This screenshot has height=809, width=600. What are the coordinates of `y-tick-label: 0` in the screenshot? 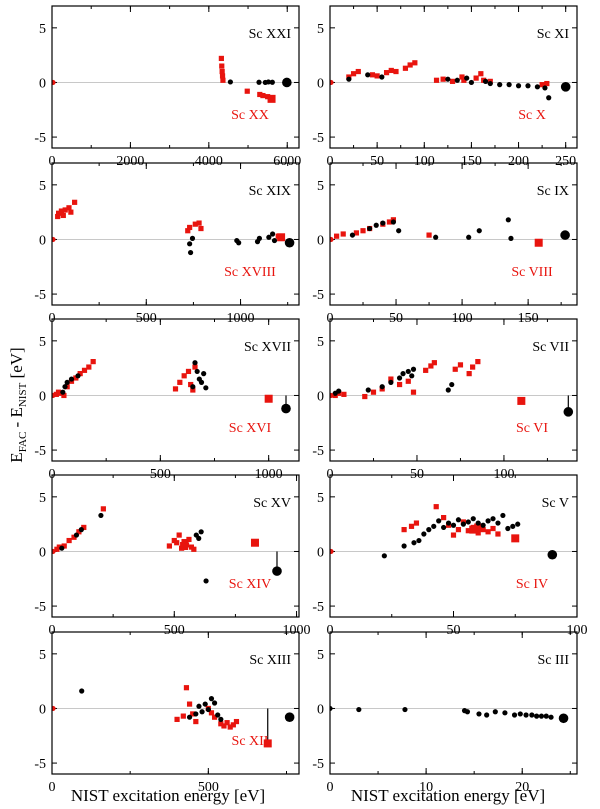 It's located at (42, 396).